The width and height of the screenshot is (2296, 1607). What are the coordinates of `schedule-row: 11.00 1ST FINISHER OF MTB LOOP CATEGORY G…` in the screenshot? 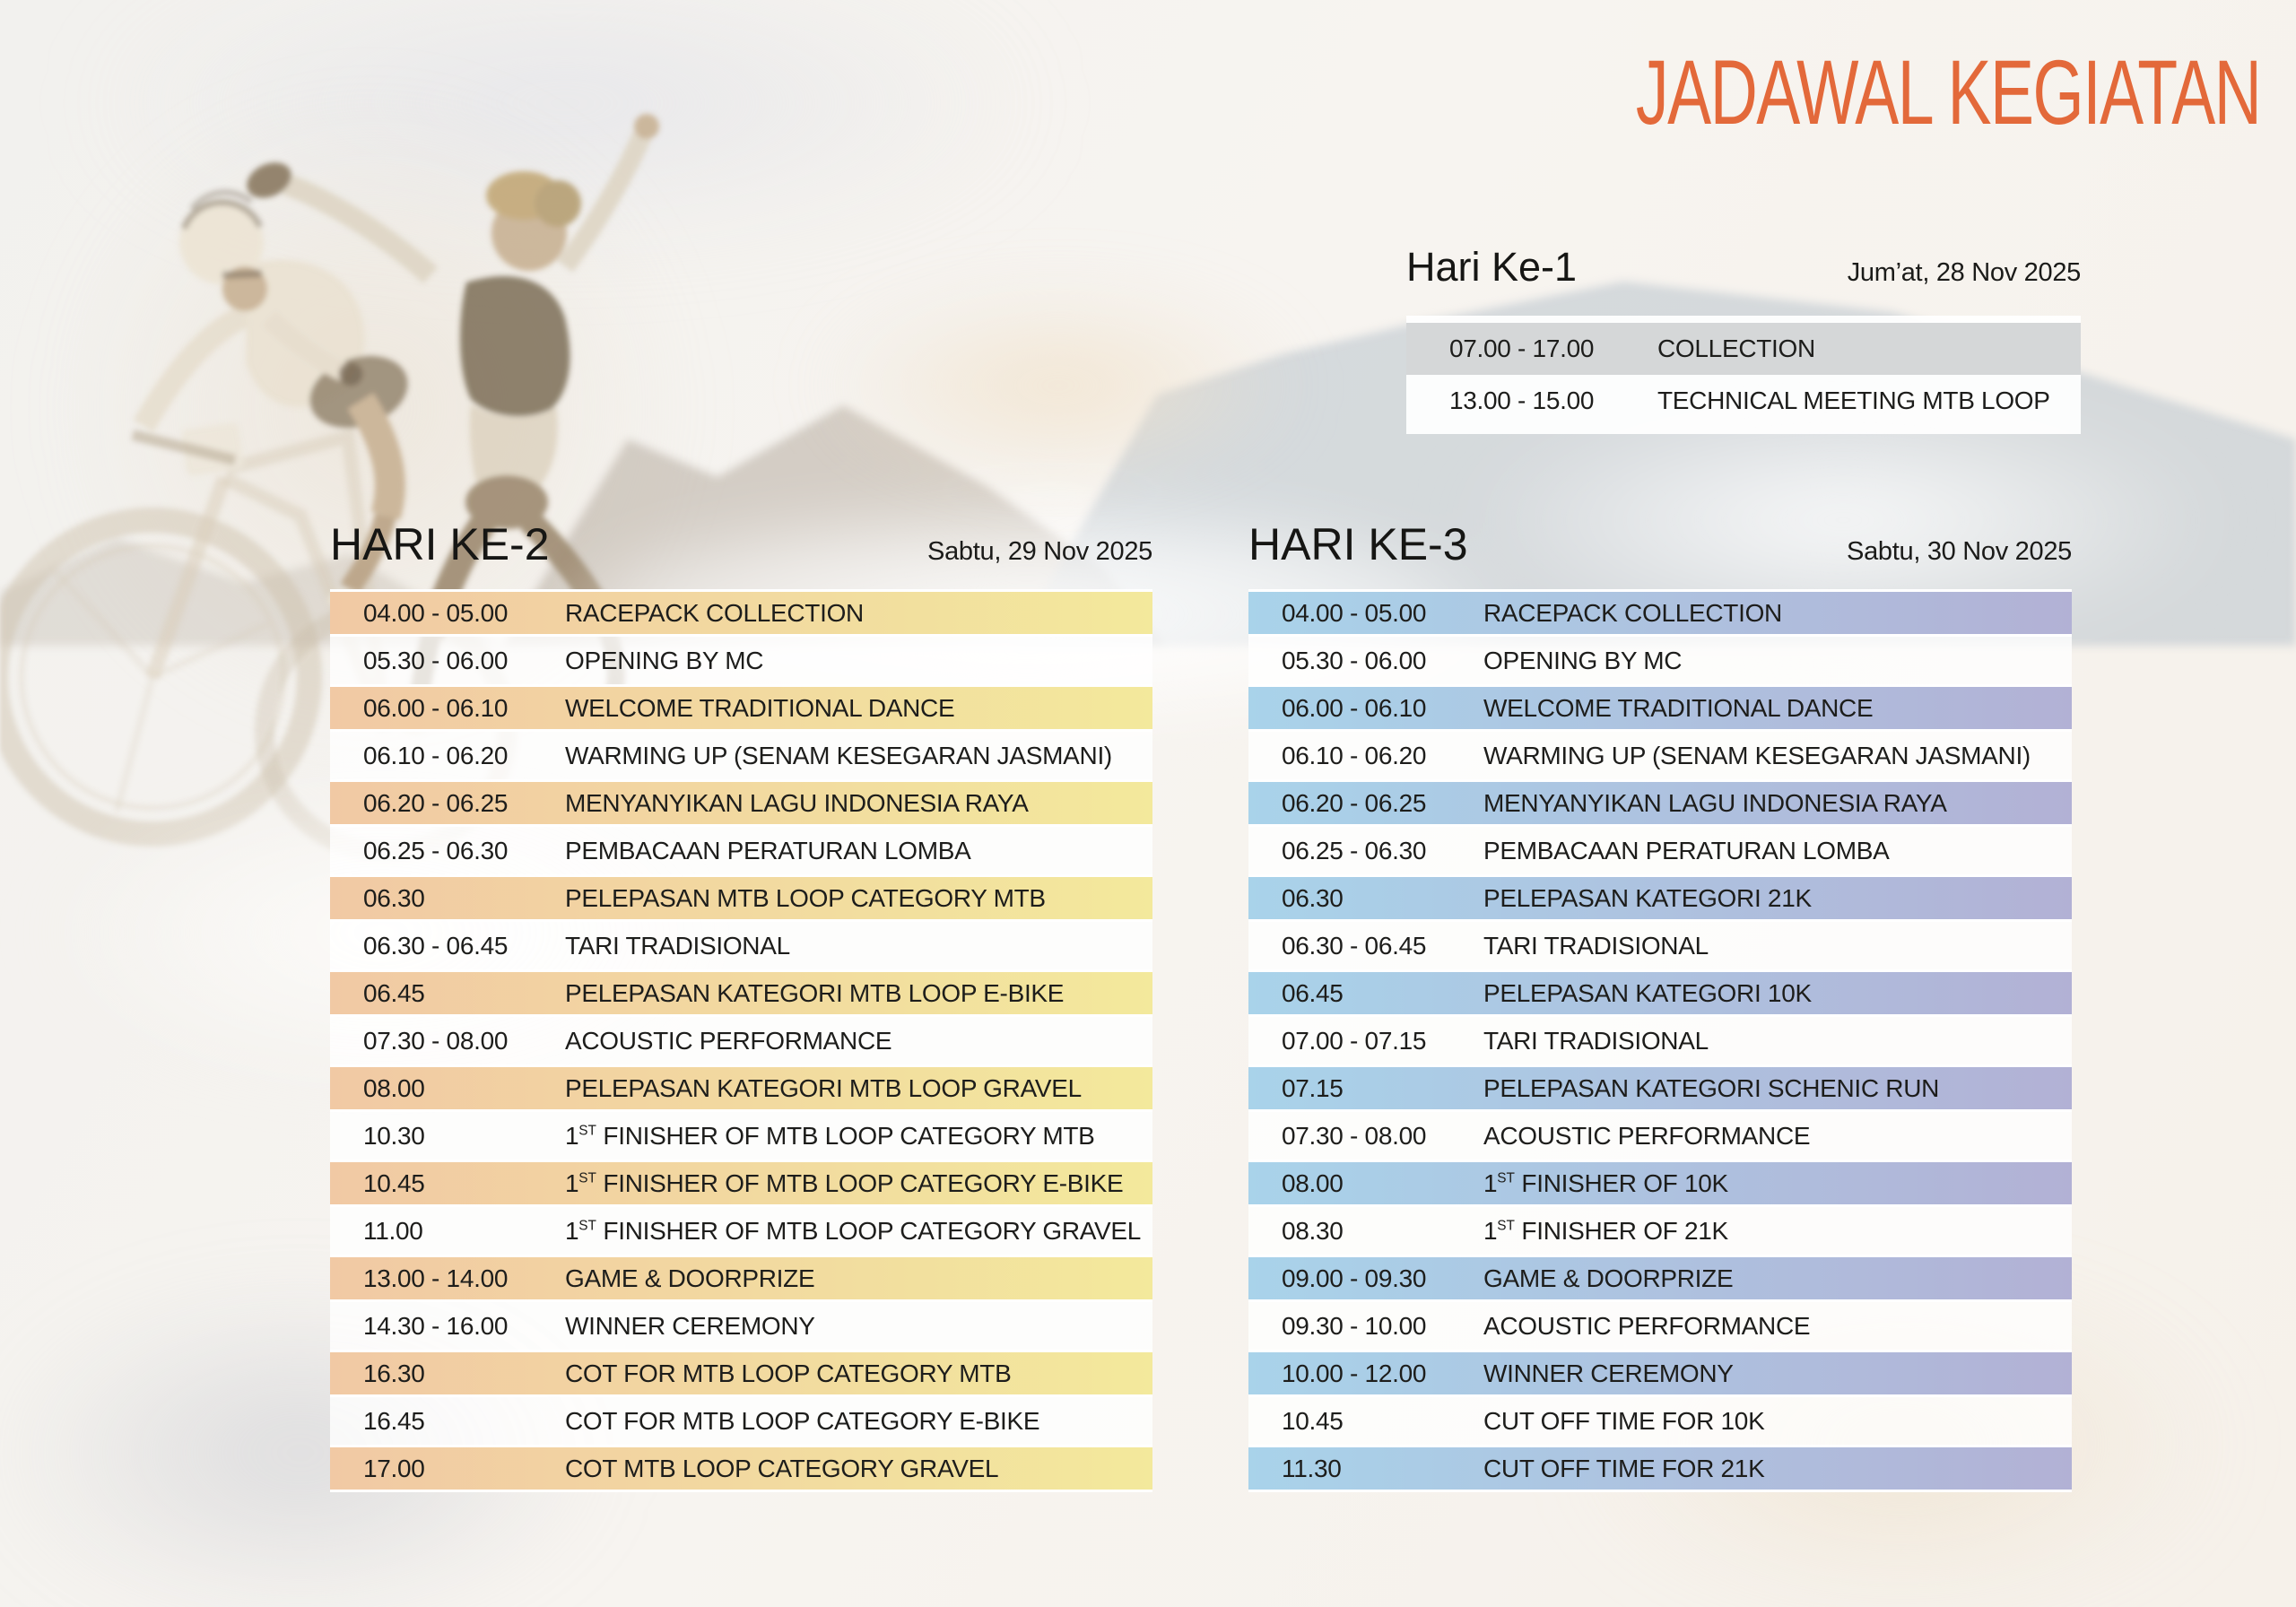 It's located at (741, 1231).